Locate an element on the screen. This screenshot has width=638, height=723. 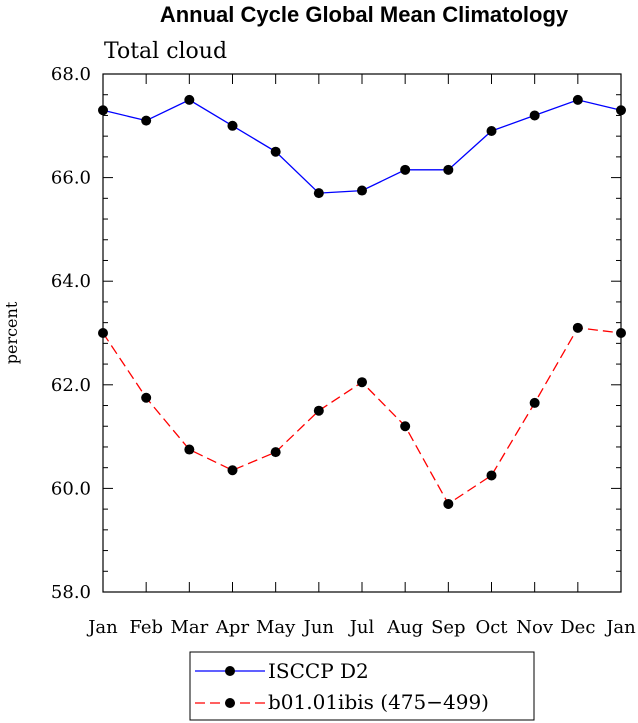
y-axis-label: percent is located at coordinates (11, 332).